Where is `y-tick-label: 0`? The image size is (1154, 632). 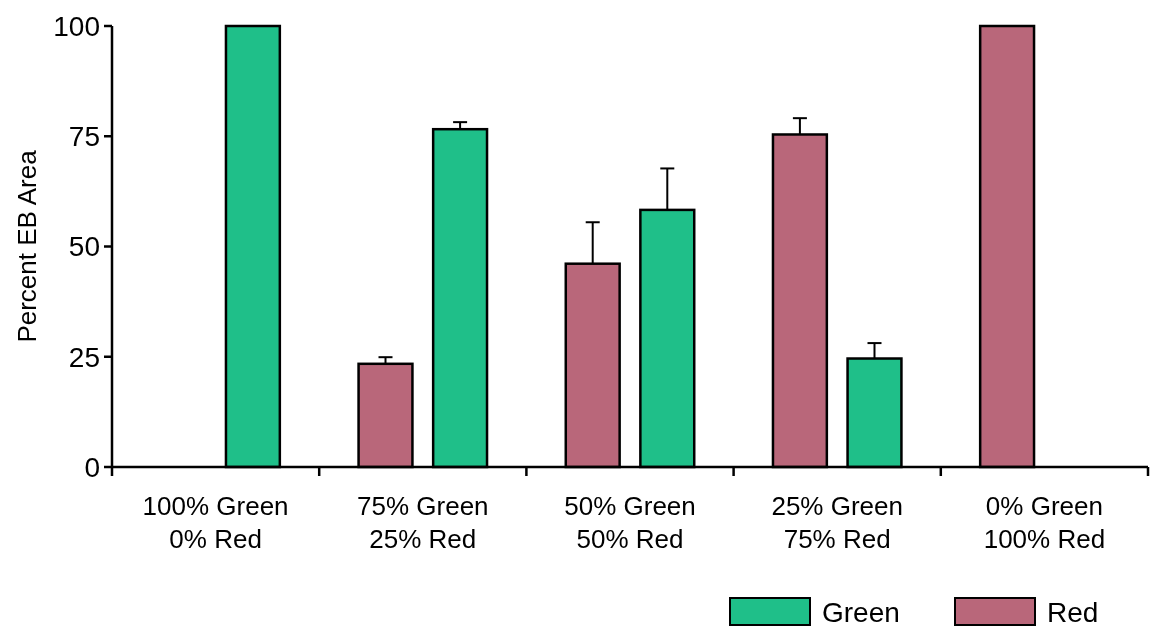 y-tick-label: 0 is located at coordinates (92, 467).